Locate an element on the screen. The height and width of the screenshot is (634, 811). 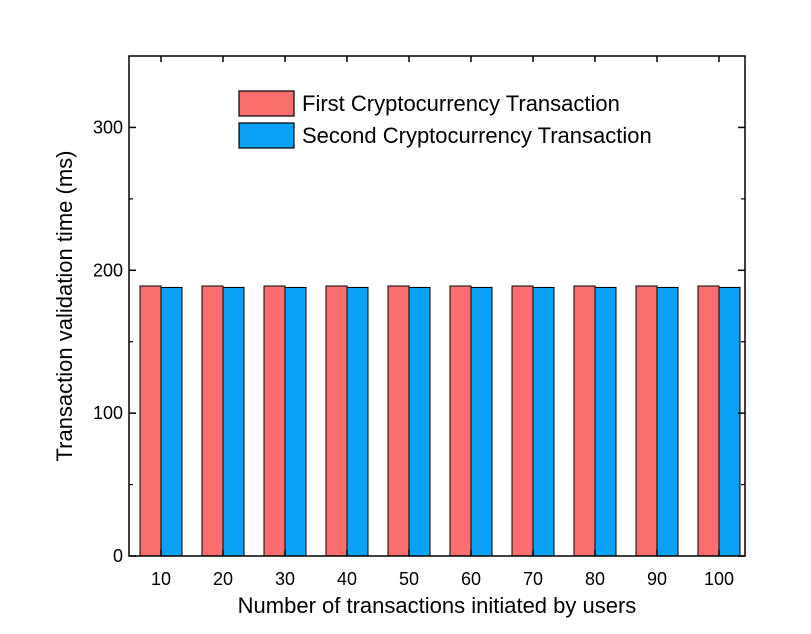
x-tick-label: 20 is located at coordinates (223, 579).